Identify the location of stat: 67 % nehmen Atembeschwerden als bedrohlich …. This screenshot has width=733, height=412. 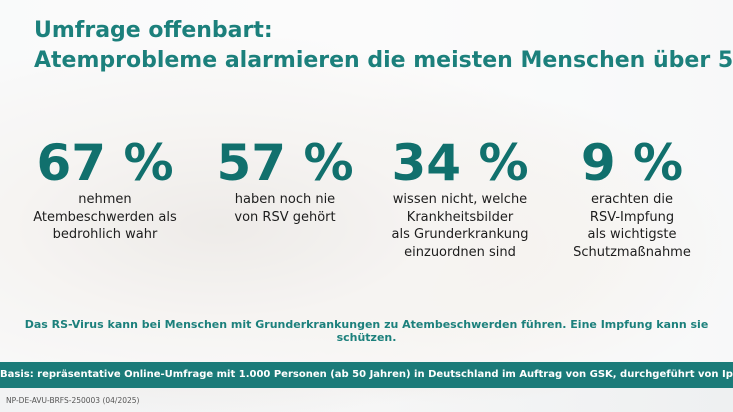
(105, 189).